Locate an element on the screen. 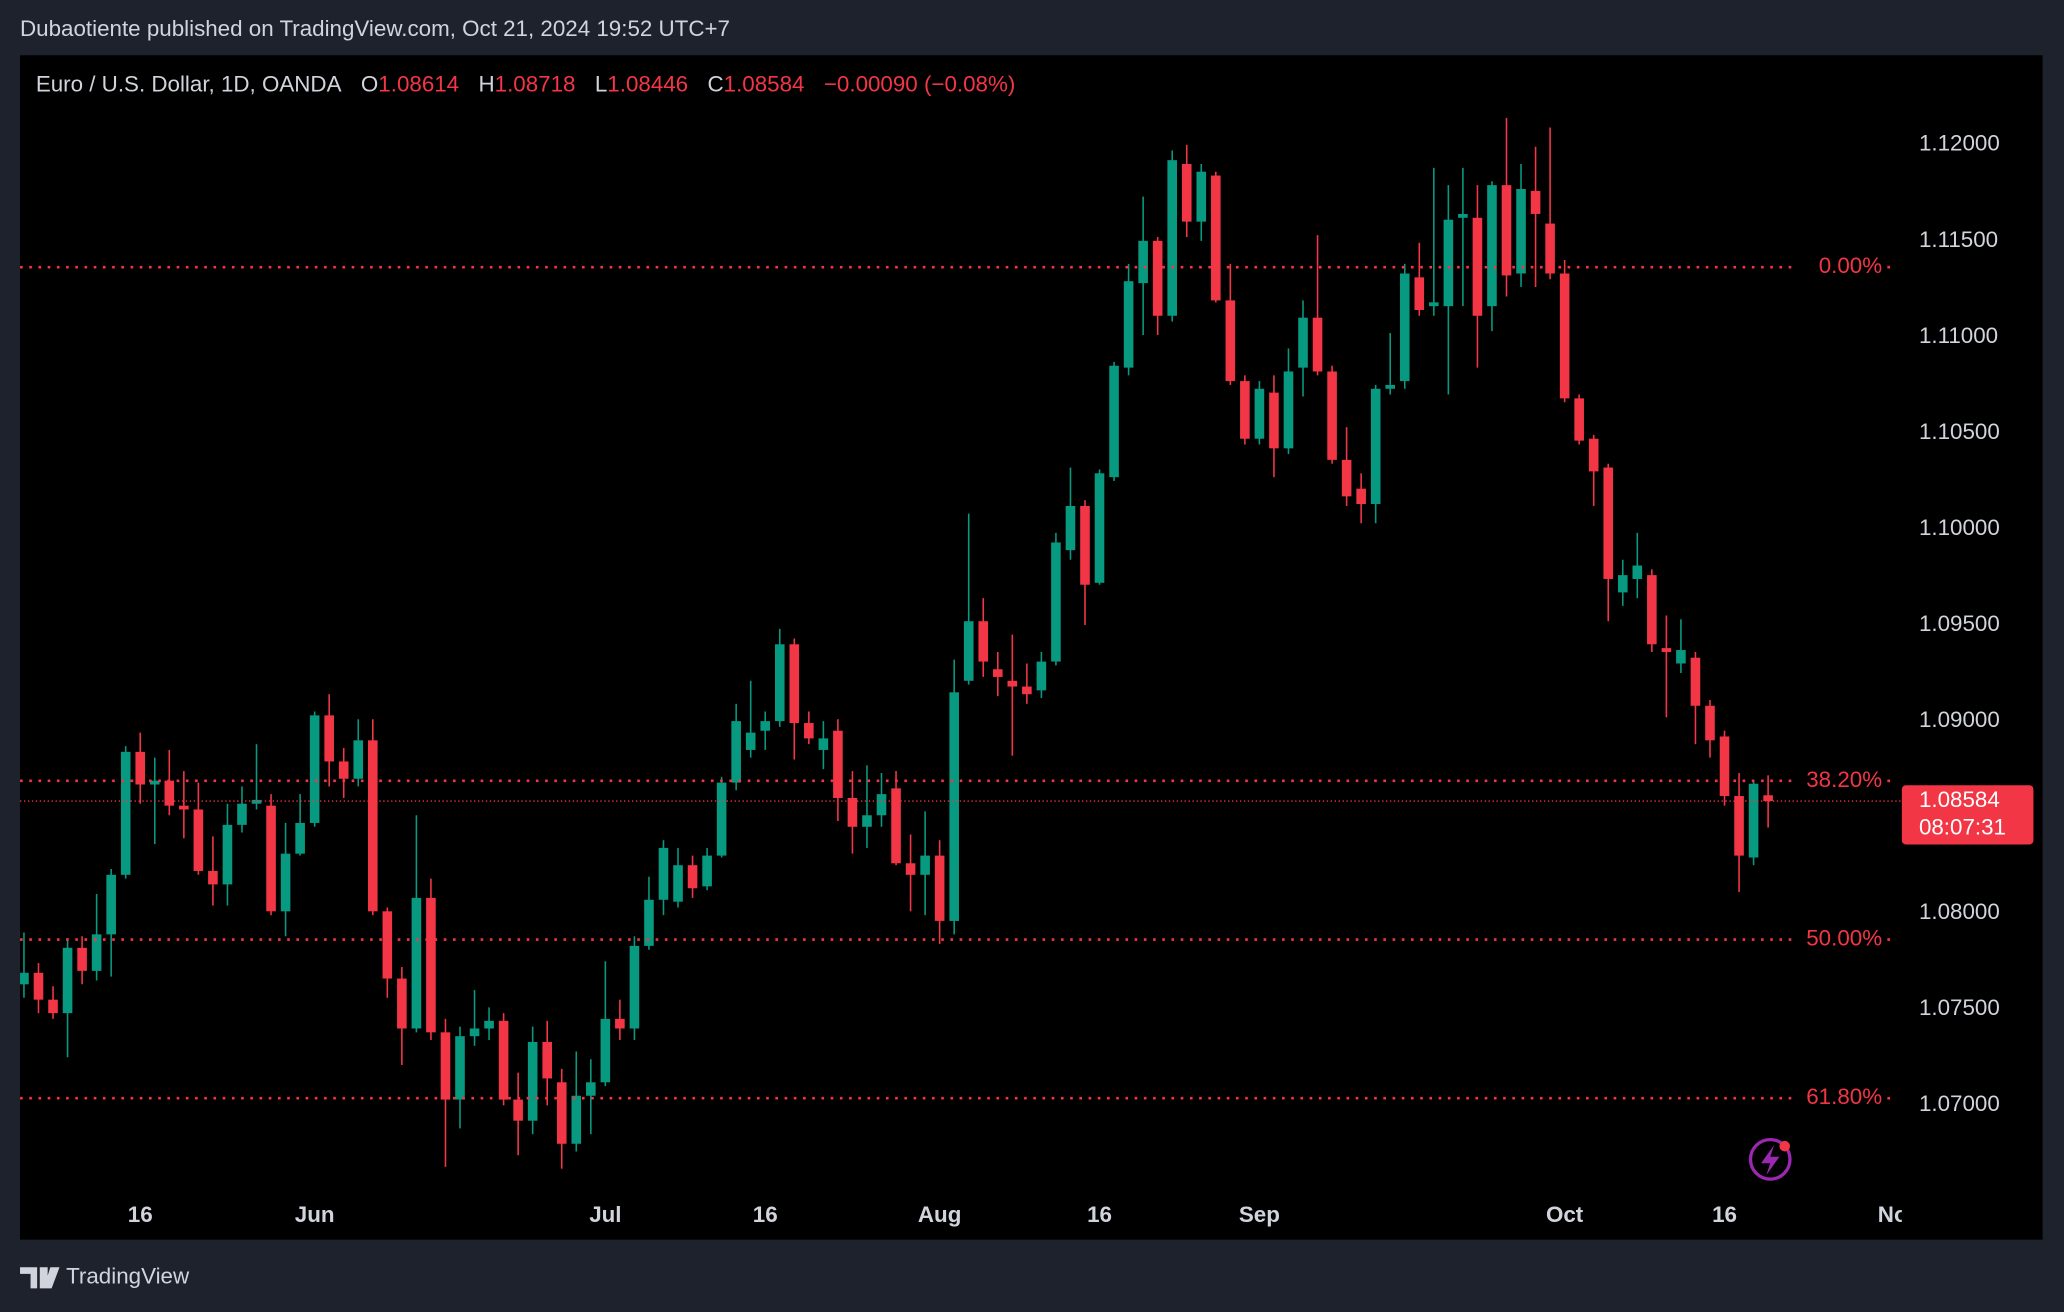 This screenshot has height=1312, width=2064. alert-icon is located at coordinates (1770, 1159).